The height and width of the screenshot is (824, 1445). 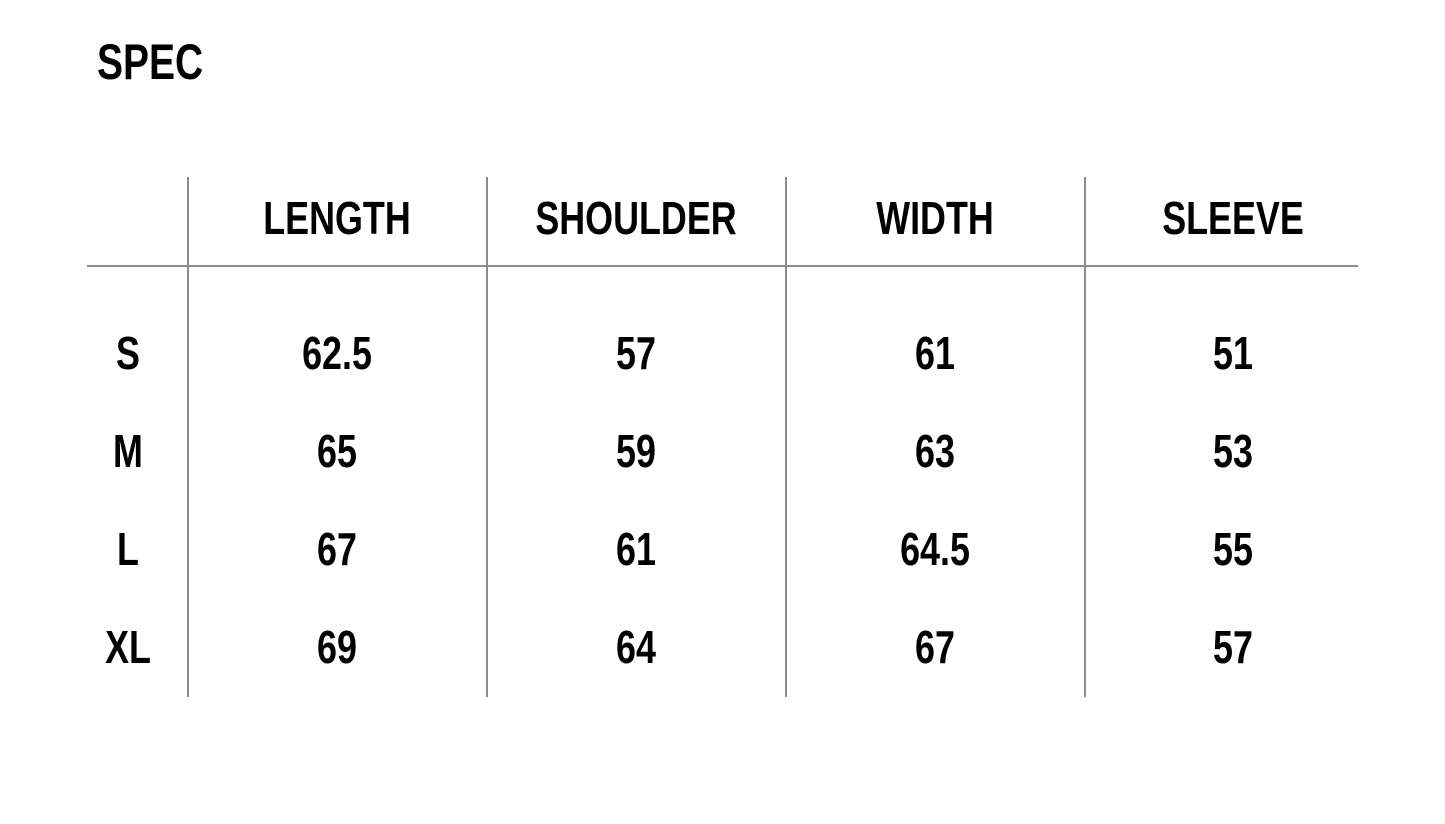 What do you see at coordinates (1233, 451) in the screenshot?
I see `table-cell: 53` at bounding box center [1233, 451].